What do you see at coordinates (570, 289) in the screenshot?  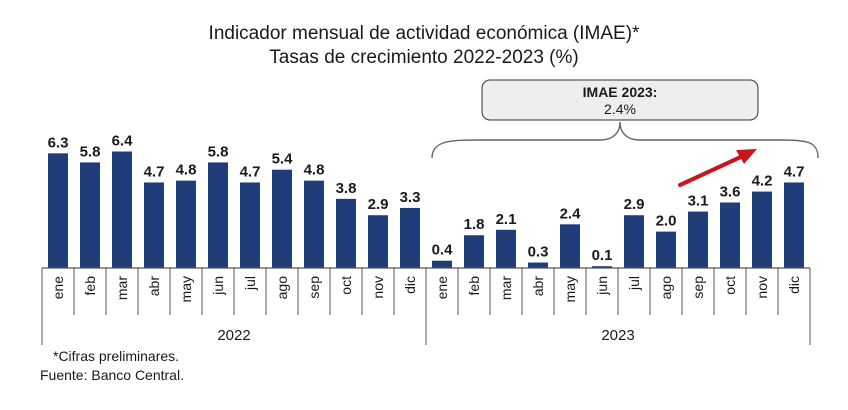 I see `tick-label-2023-may: may` at bounding box center [570, 289].